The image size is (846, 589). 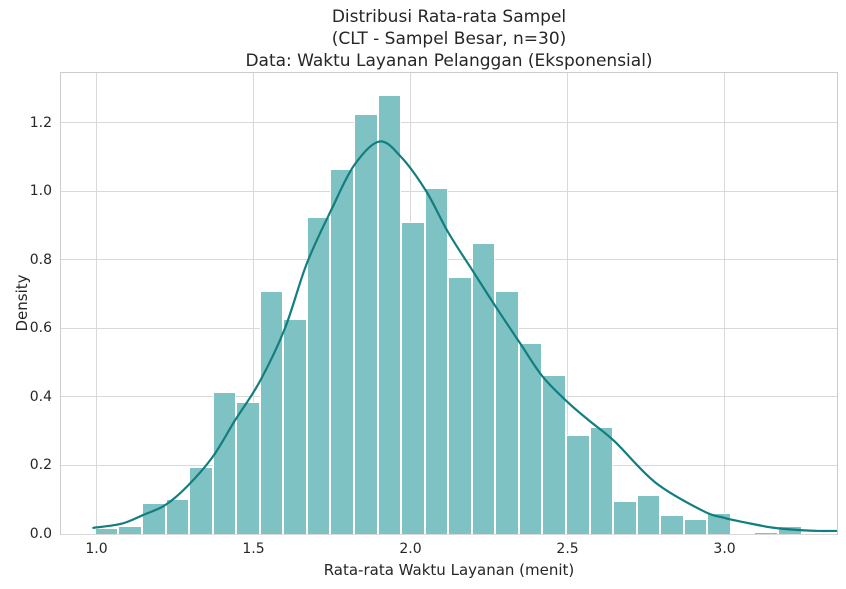 What do you see at coordinates (40, 328) in the screenshot?
I see `y-tick-label: 0.6` at bounding box center [40, 328].